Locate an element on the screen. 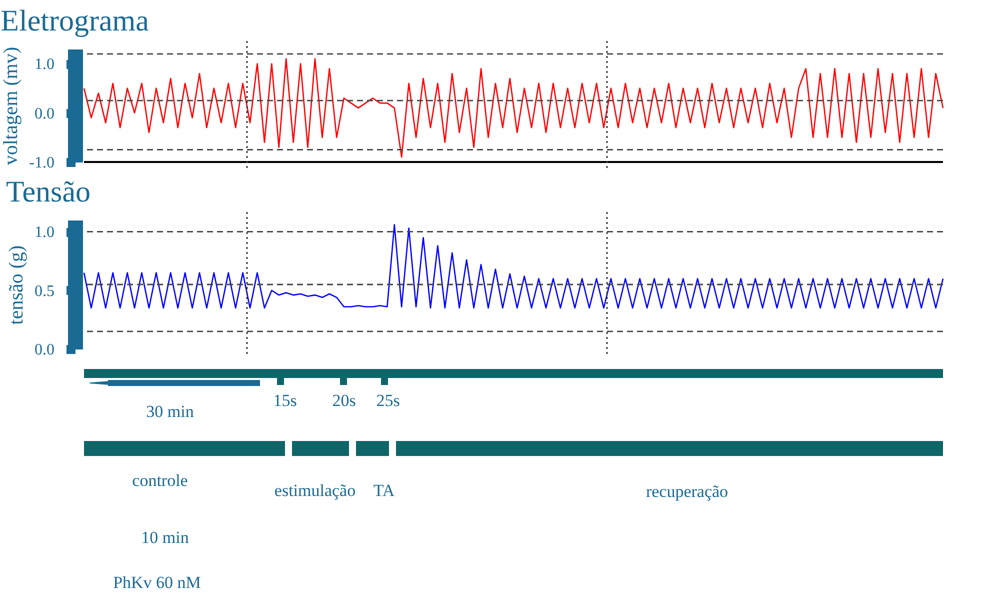  y-axis-title: voltagem (mv) is located at coordinates (11, 106).